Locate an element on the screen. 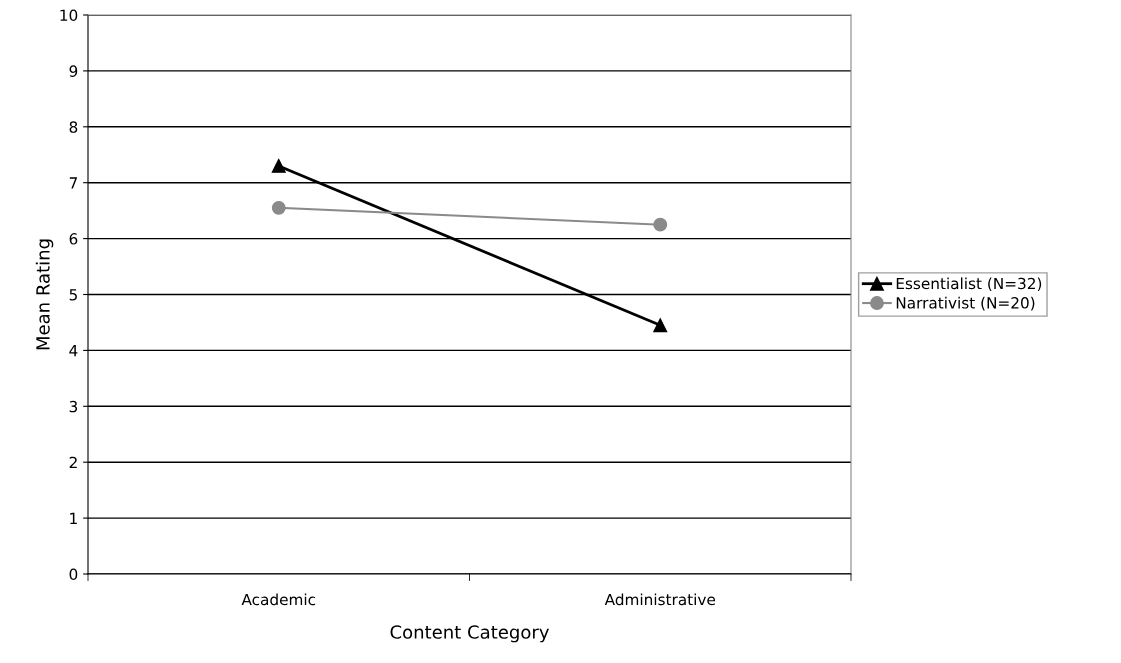  x-tick-label: Administrative is located at coordinates (660, 599).